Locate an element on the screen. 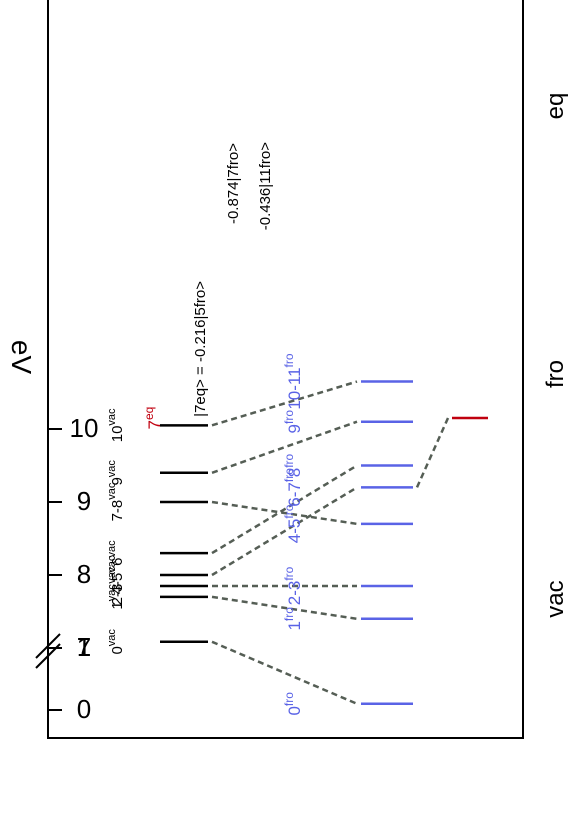 The image size is (581, 828). level-label-vac-9: 9vac is located at coordinates (116, 473).